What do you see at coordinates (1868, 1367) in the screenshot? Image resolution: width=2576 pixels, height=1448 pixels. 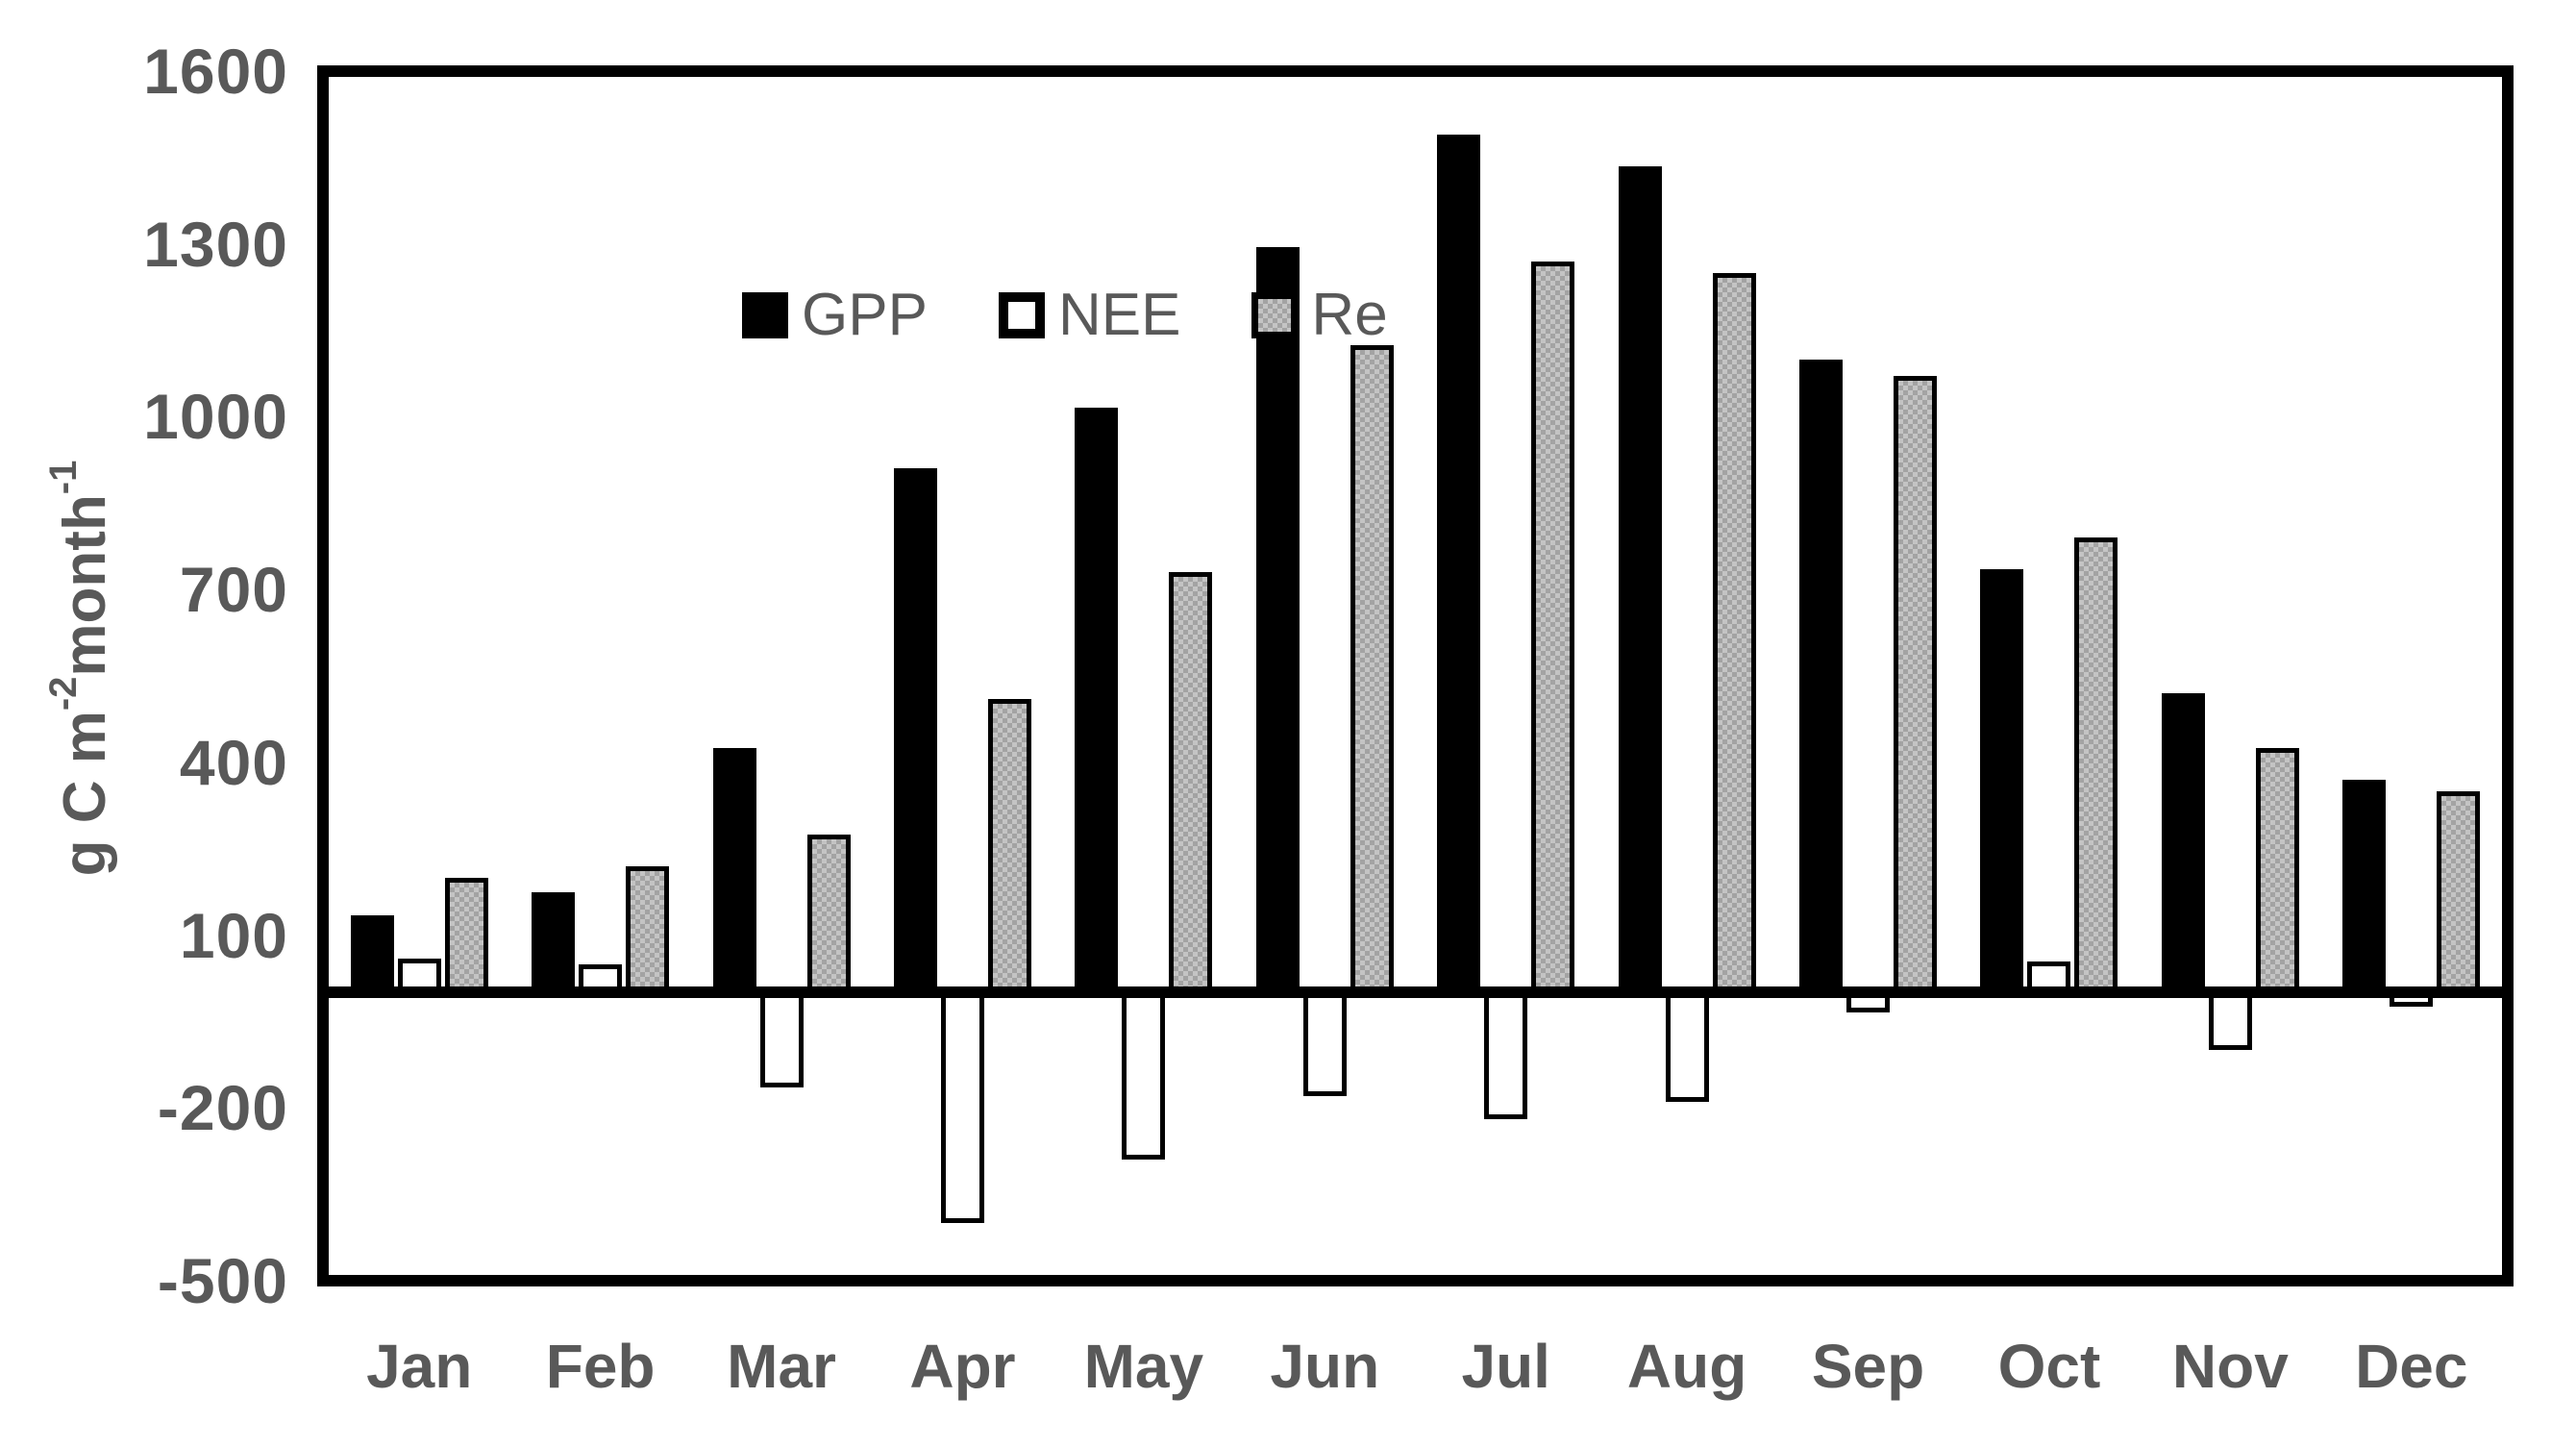 I see `x-category-label-sep: Sep` at bounding box center [1868, 1367].